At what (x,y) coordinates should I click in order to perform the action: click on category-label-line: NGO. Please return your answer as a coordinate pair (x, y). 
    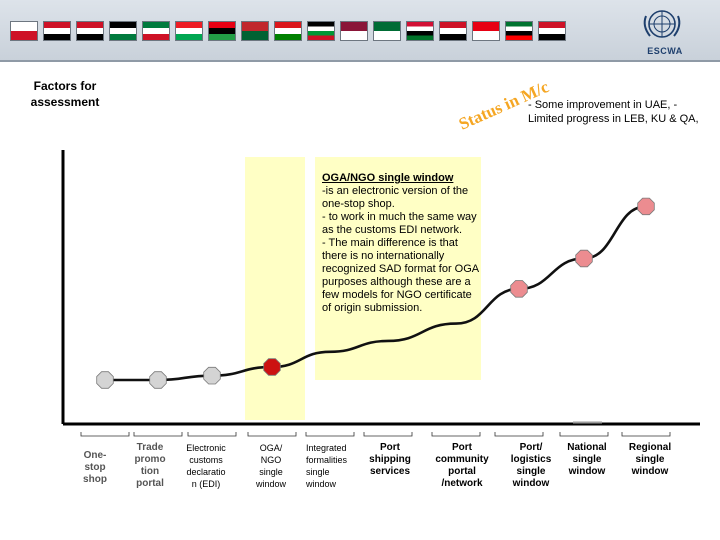
    Looking at the image, I should click on (271, 460).